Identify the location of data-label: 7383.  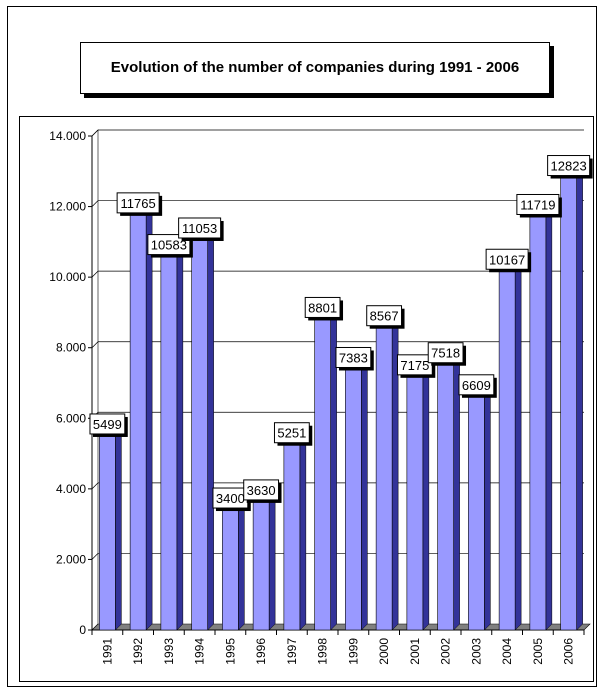
(353, 357).